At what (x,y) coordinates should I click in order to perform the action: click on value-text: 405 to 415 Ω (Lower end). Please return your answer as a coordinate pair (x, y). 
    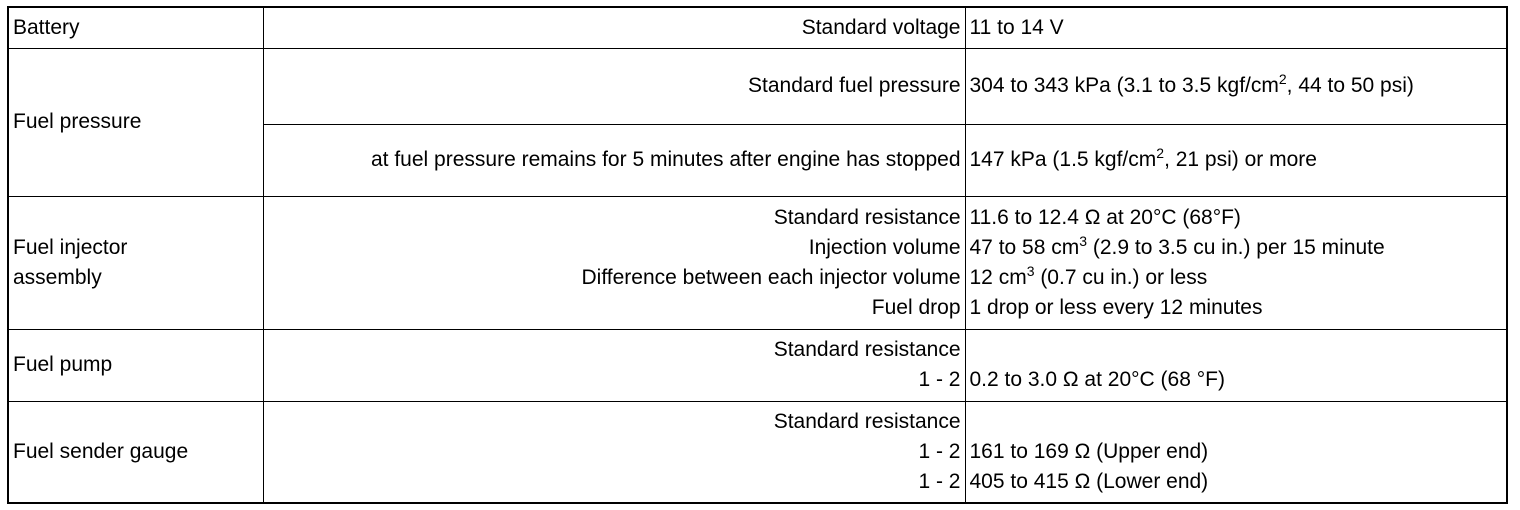
    Looking at the image, I should click on (1089, 481).